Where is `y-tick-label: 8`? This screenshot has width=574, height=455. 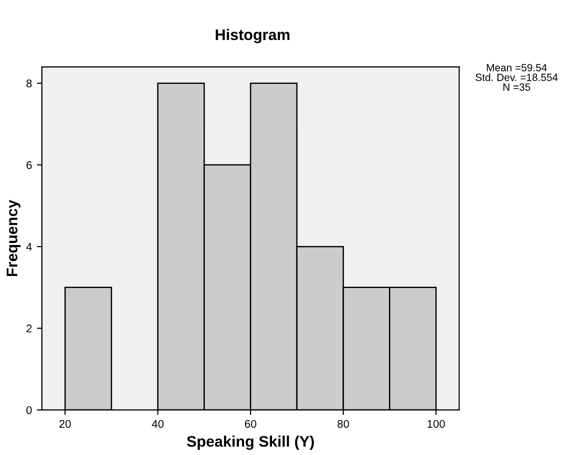 y-tick-label: 8 is located at coordinates (29, 83).